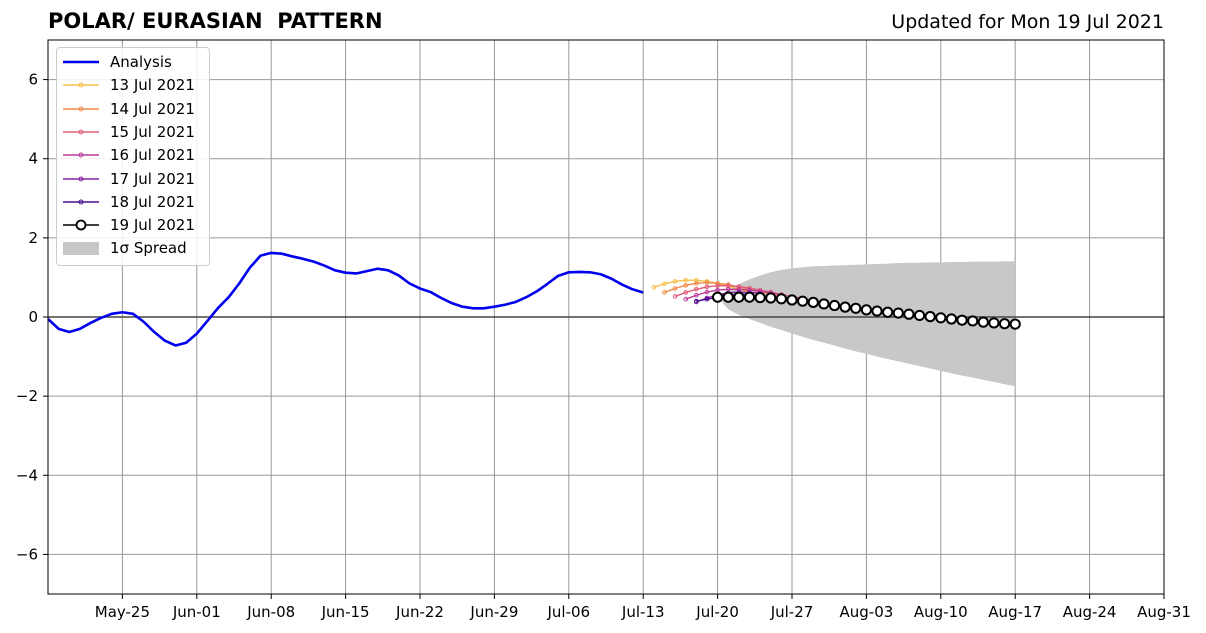 Image resolution: width=1206 pixels, height=633 pixels. Describe the element at coordinates (866, 324) in the screenshot. I see `spread-band` at that location.